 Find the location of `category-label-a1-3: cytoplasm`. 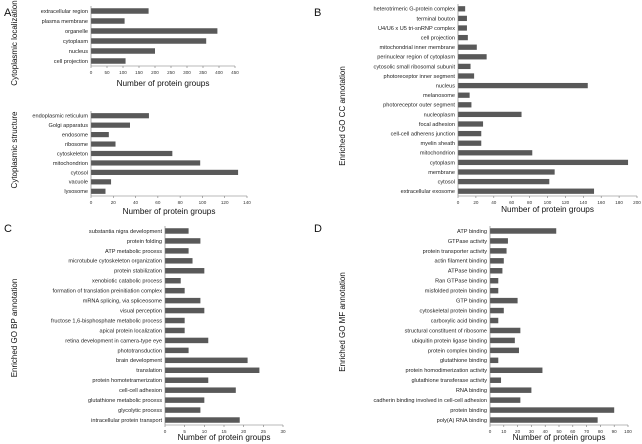

category-label-a1-3: cytoplasm is located at coordinates (76, 42).